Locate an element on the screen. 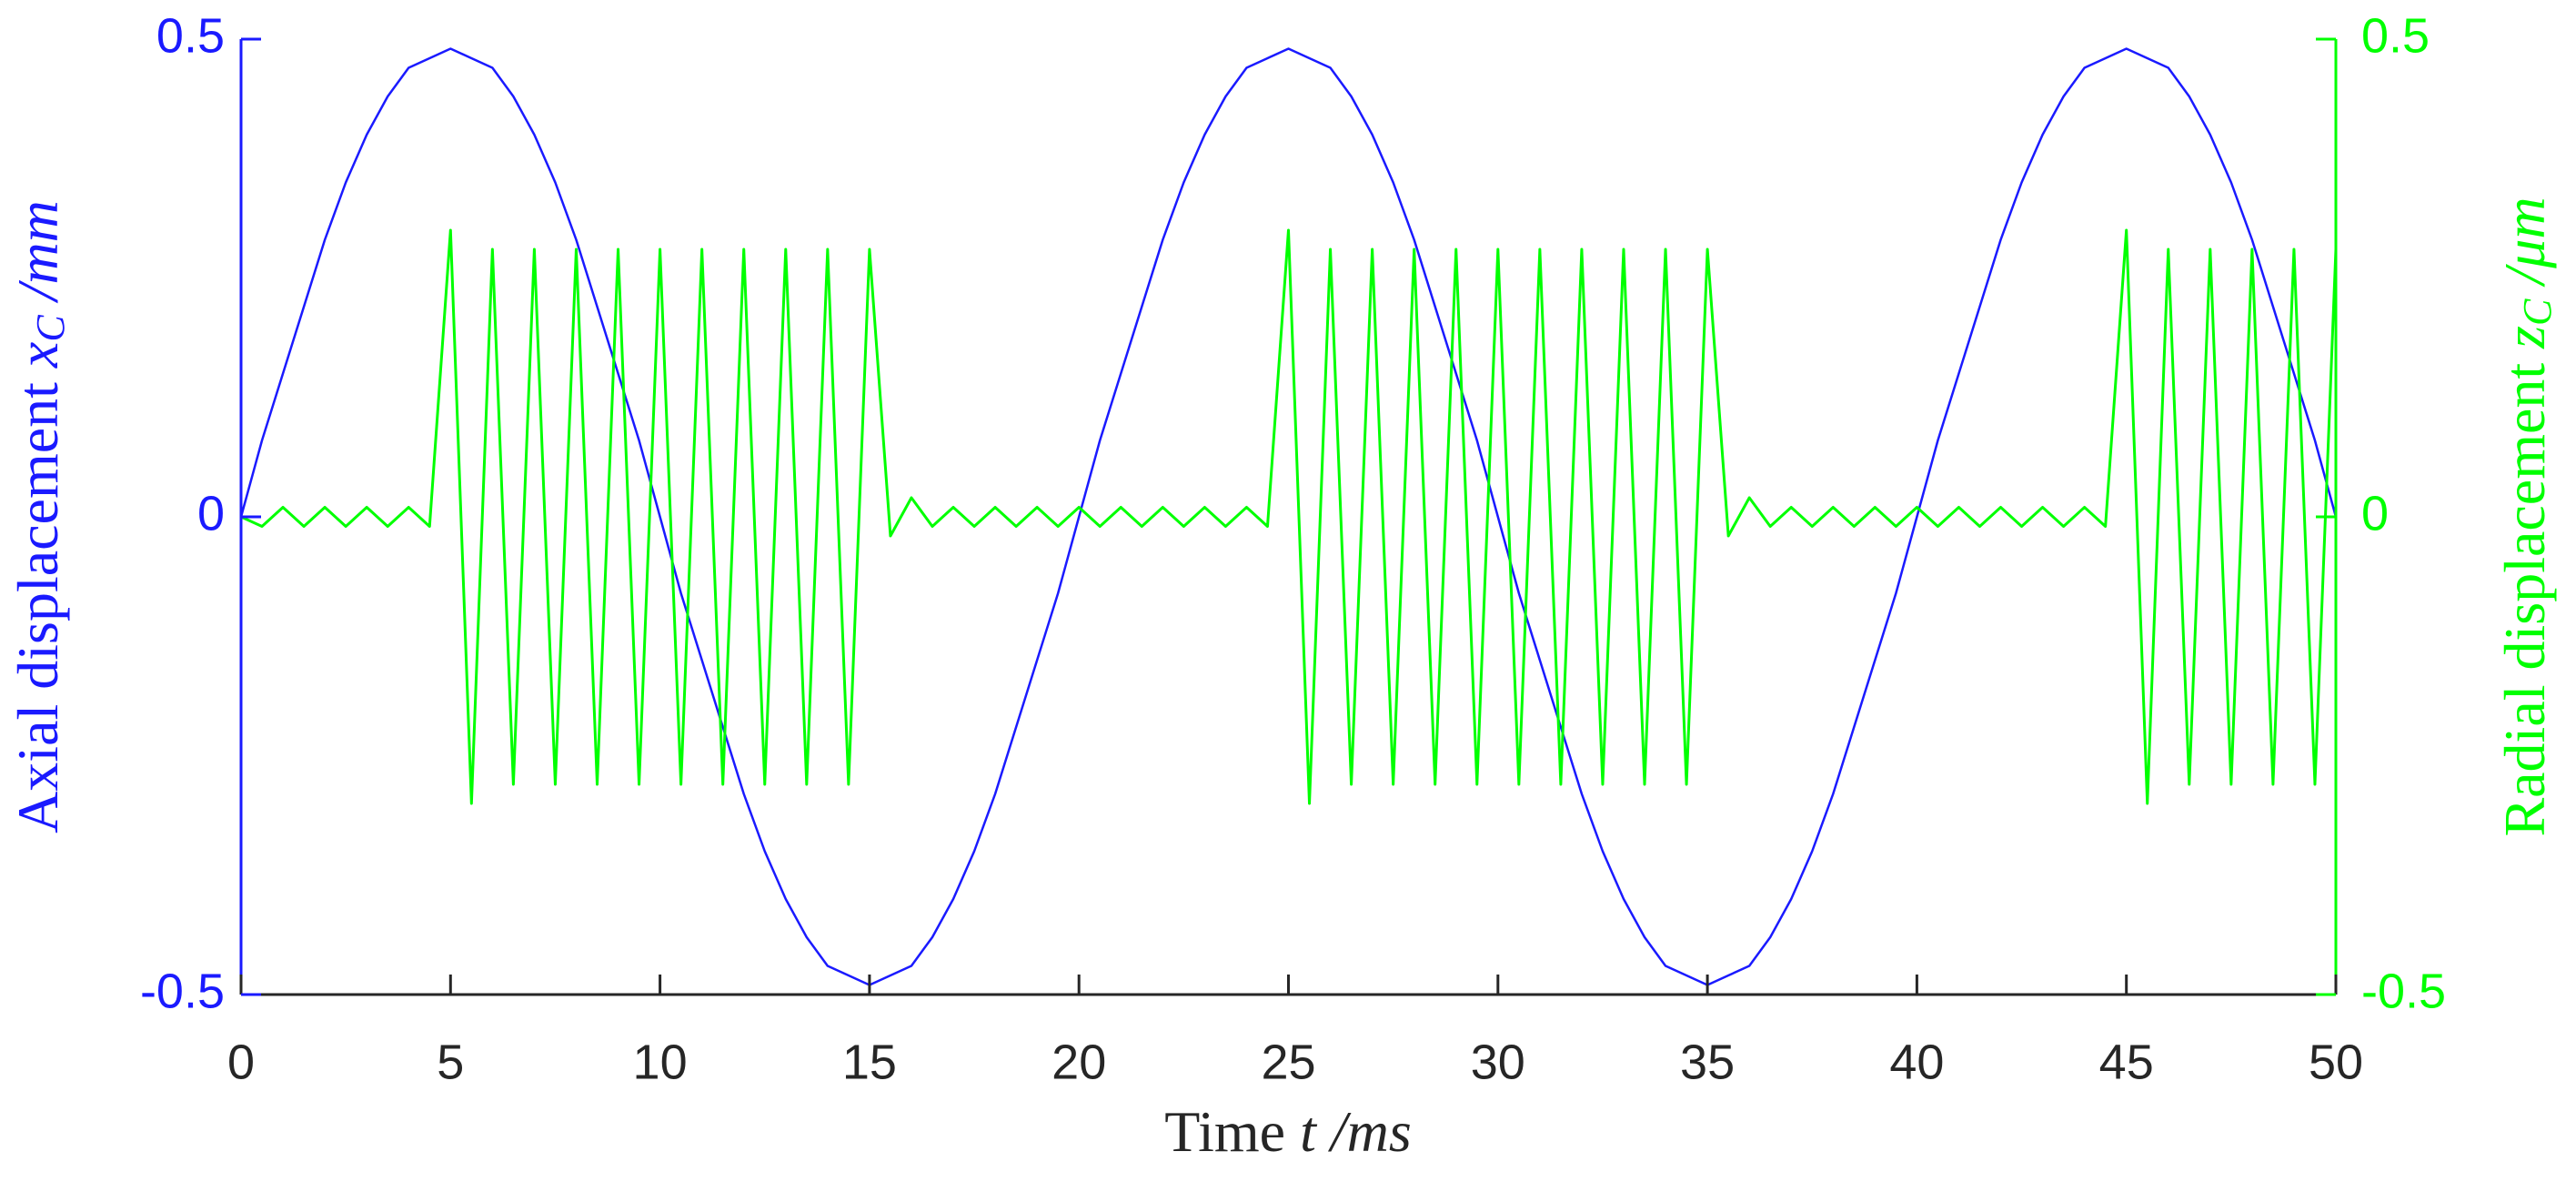 The height and width of the screenshot is (1192, 2576). y2-tick-label: 0 is located at coordinates (2375, 513).